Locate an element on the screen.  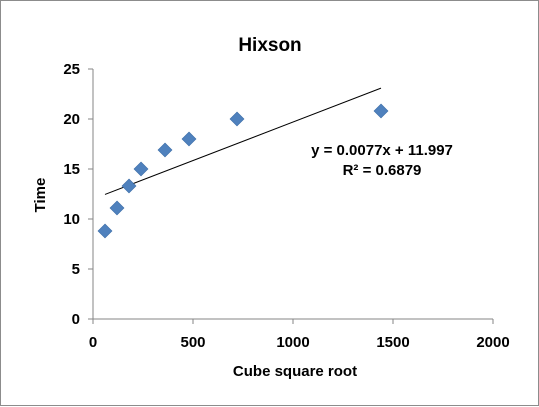
x-tick-label: 1500 is located at coordinates (392, 342).